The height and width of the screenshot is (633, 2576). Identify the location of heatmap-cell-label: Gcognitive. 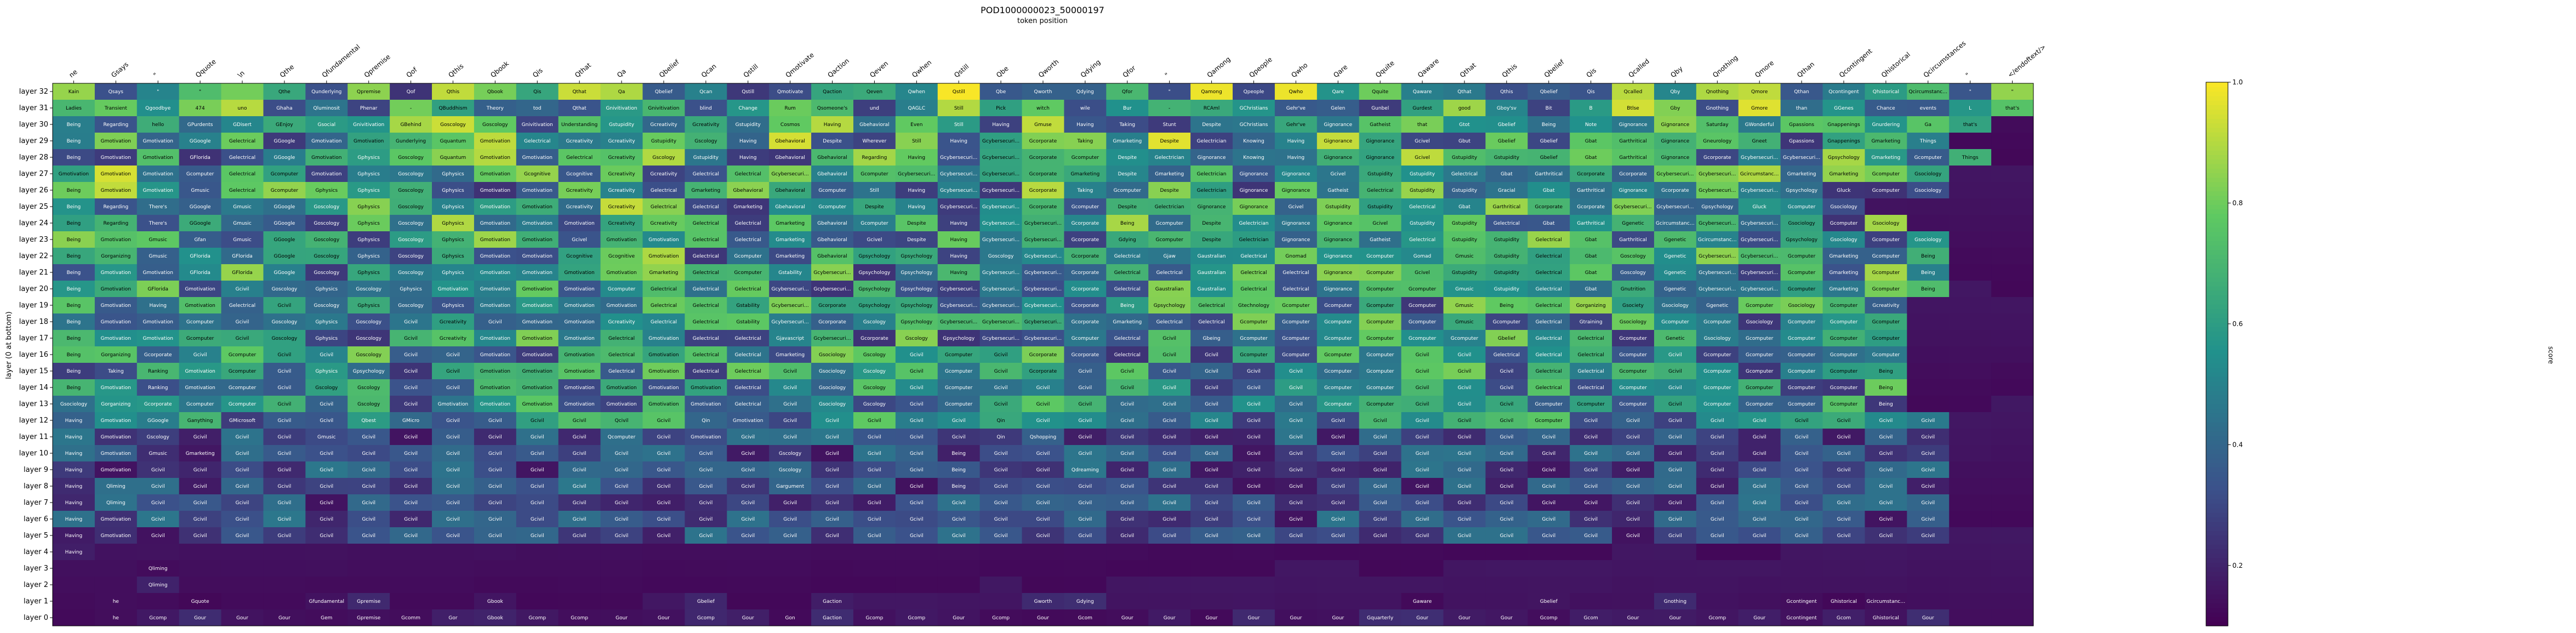
(579, 174).